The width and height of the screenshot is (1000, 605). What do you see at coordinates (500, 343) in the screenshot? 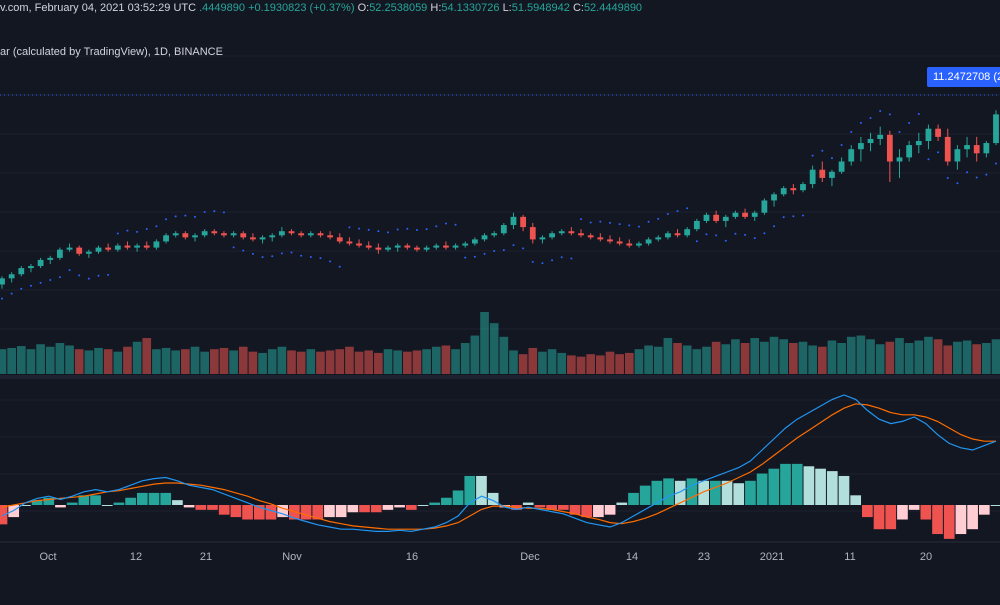
I see `volume-pane` at bounding box center [500, 343].